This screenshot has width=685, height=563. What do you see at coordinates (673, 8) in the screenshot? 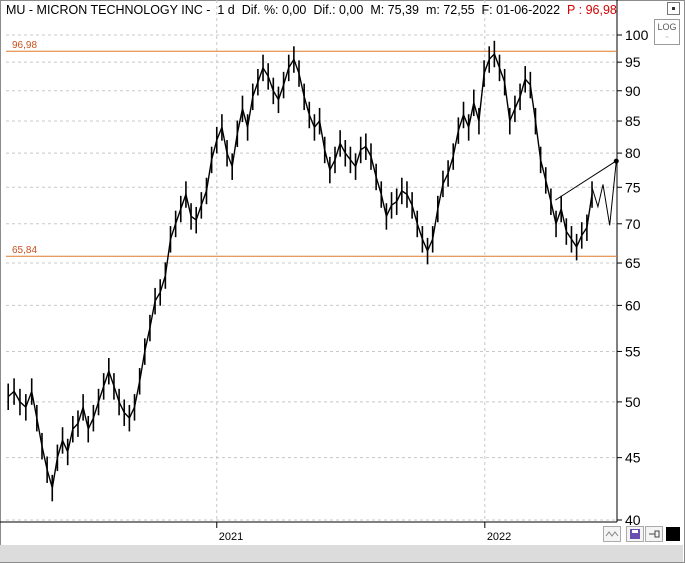
I see `close-icon` at bounding box center [673, 8].